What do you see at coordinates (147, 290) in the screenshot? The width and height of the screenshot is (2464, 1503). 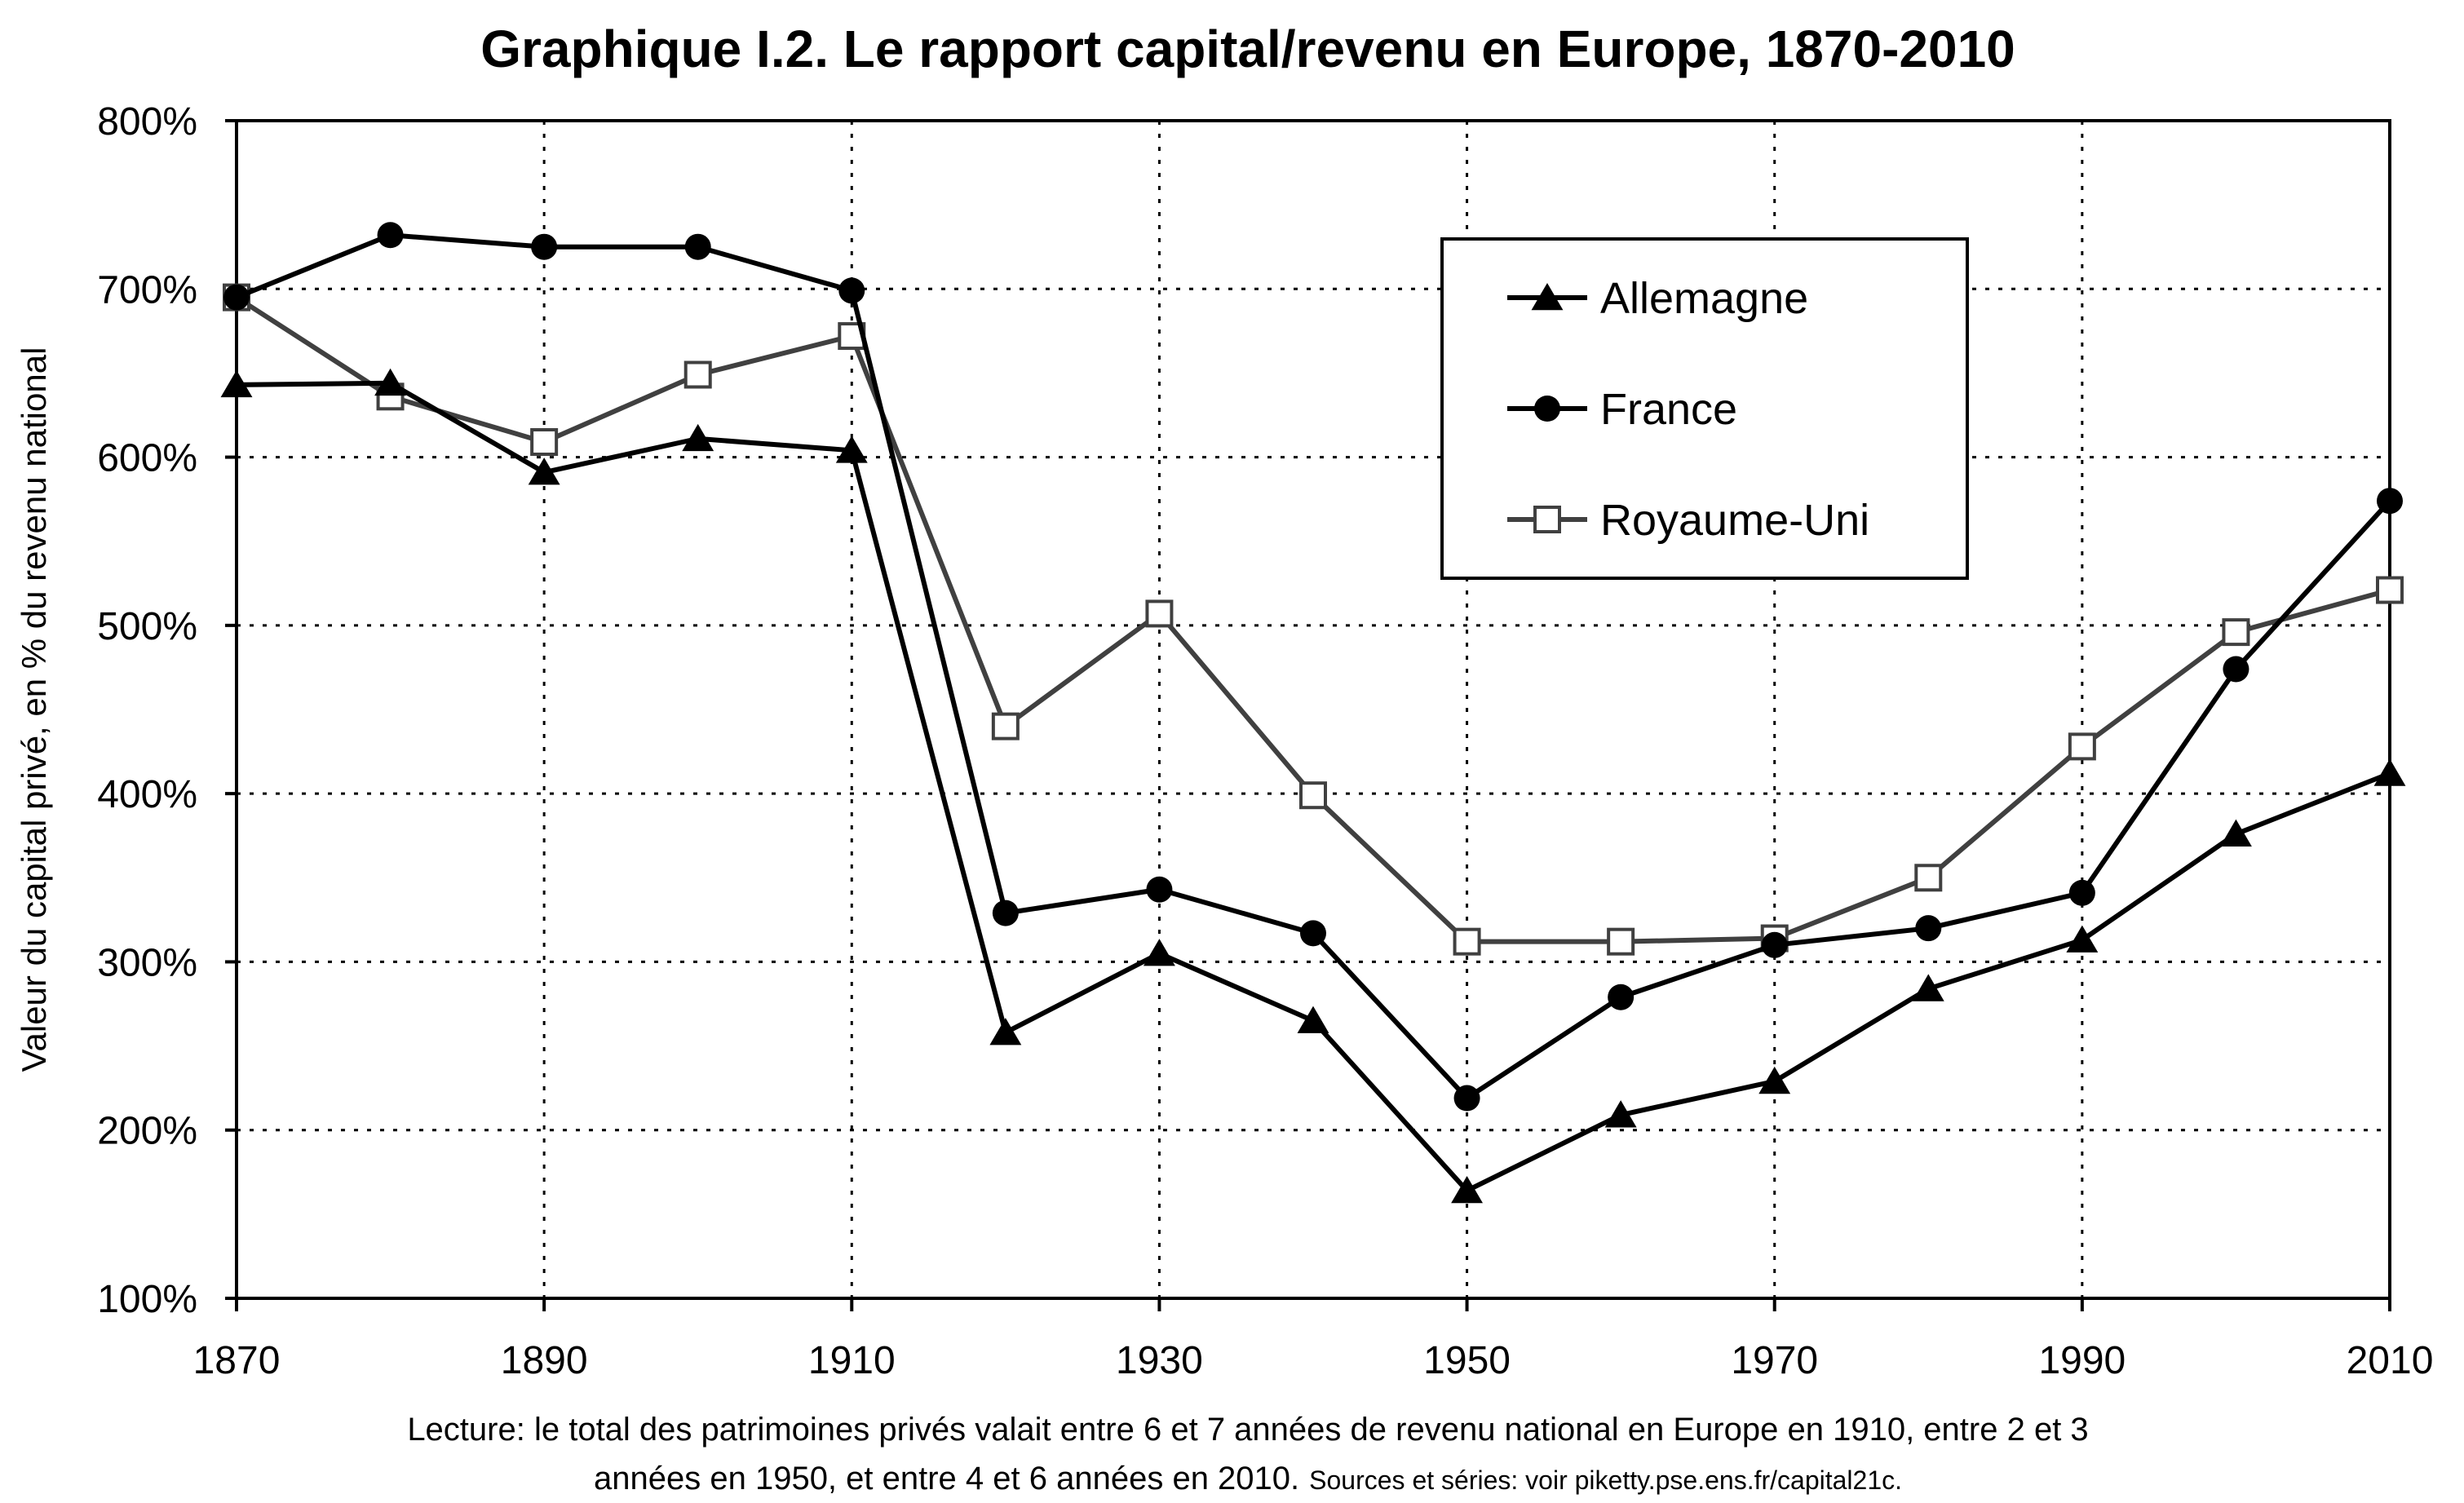 I see `y-tick-label: 700%` at bounding box center [147, 290].